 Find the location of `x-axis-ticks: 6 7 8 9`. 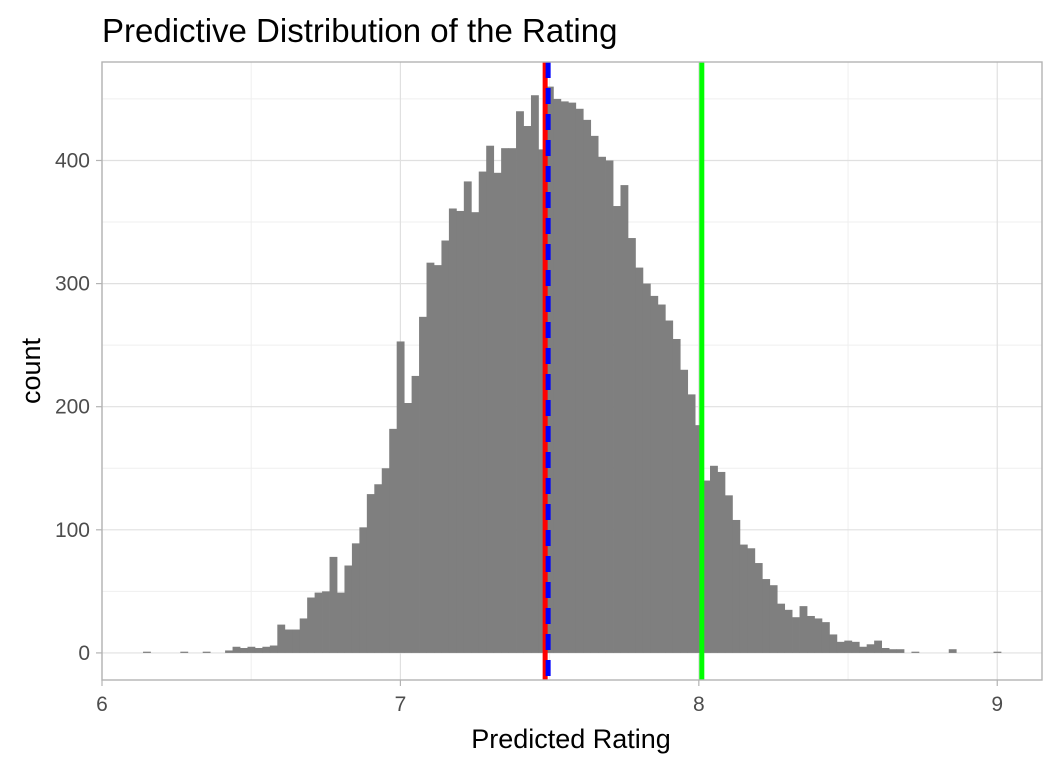

x-axis-ticks: 6 7 8 9 is located at coordinates (549, 698).